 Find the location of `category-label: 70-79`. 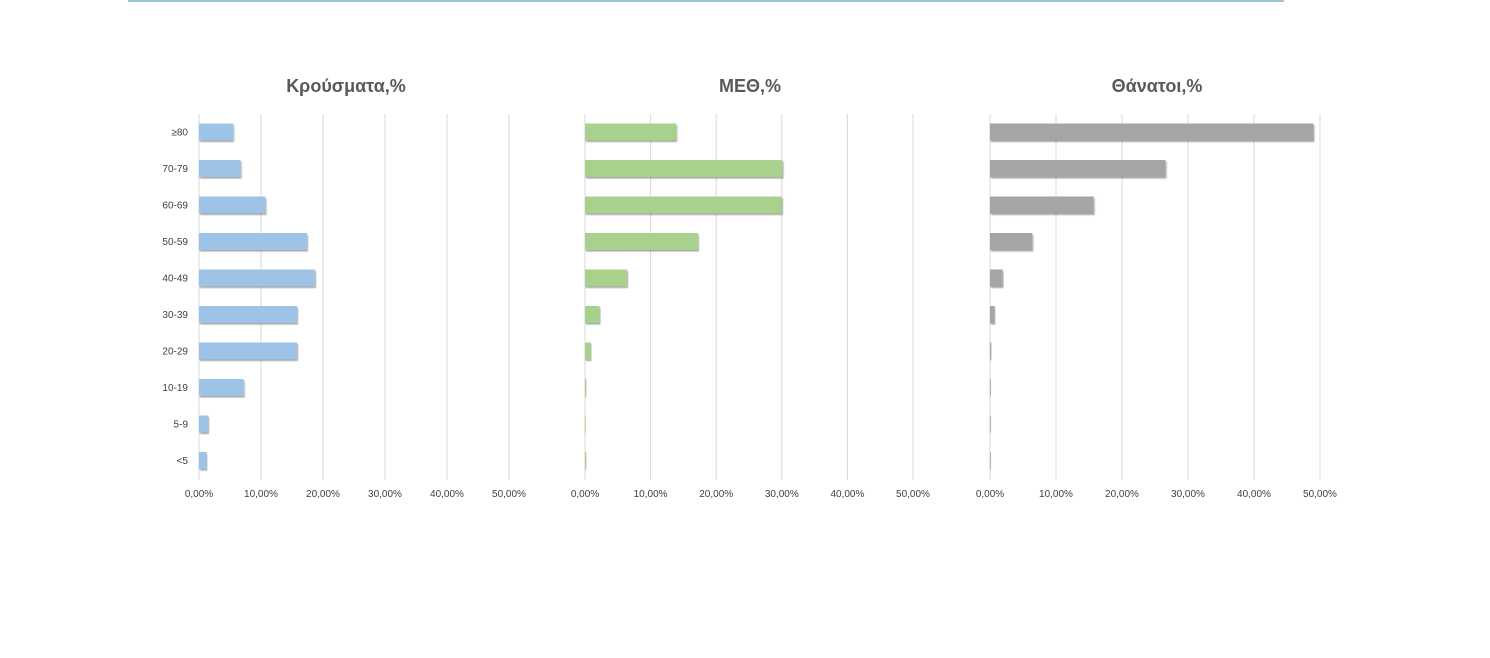

category-label: 70-79 is located at coordinates (175, 169).